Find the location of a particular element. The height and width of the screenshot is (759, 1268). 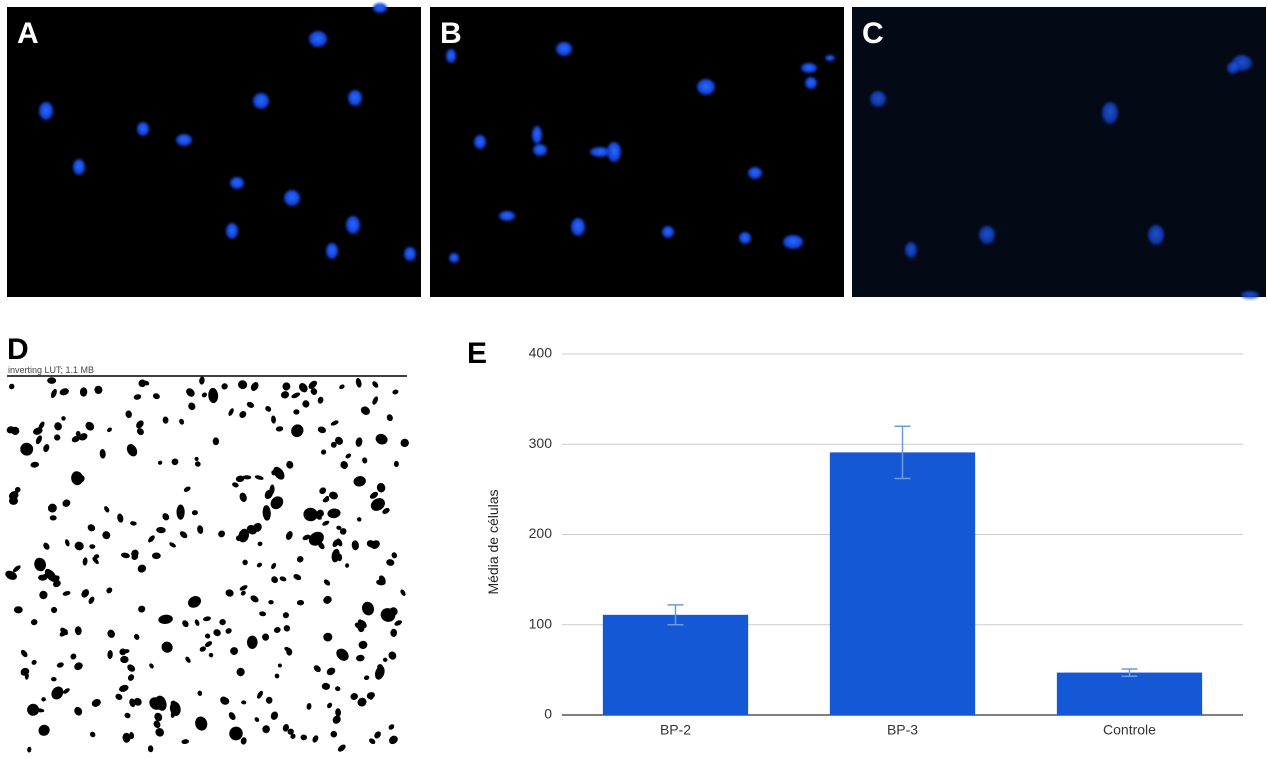

x-tick-label: BP-3 is located at coordinates (902, 730).